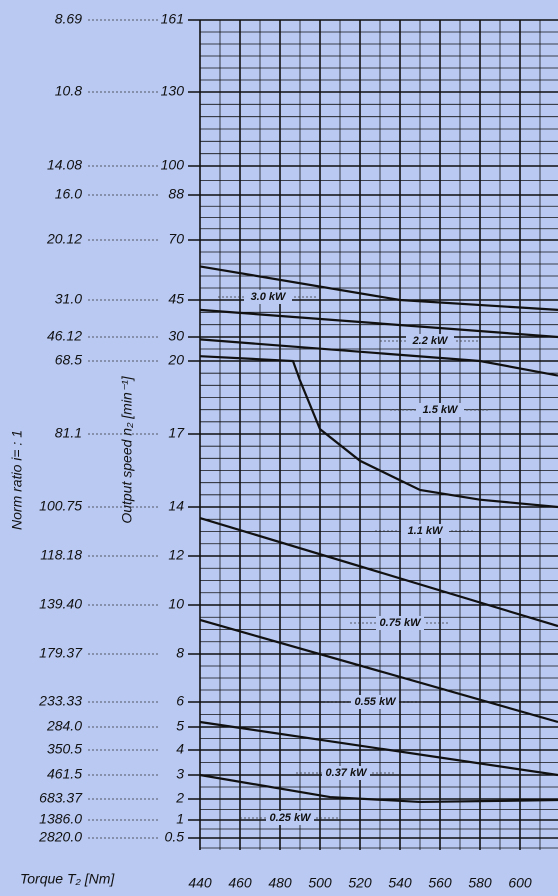 The height and width of the screenshot is (896, 558). I want to click on y-tick-label: 130, so click(173, 91).